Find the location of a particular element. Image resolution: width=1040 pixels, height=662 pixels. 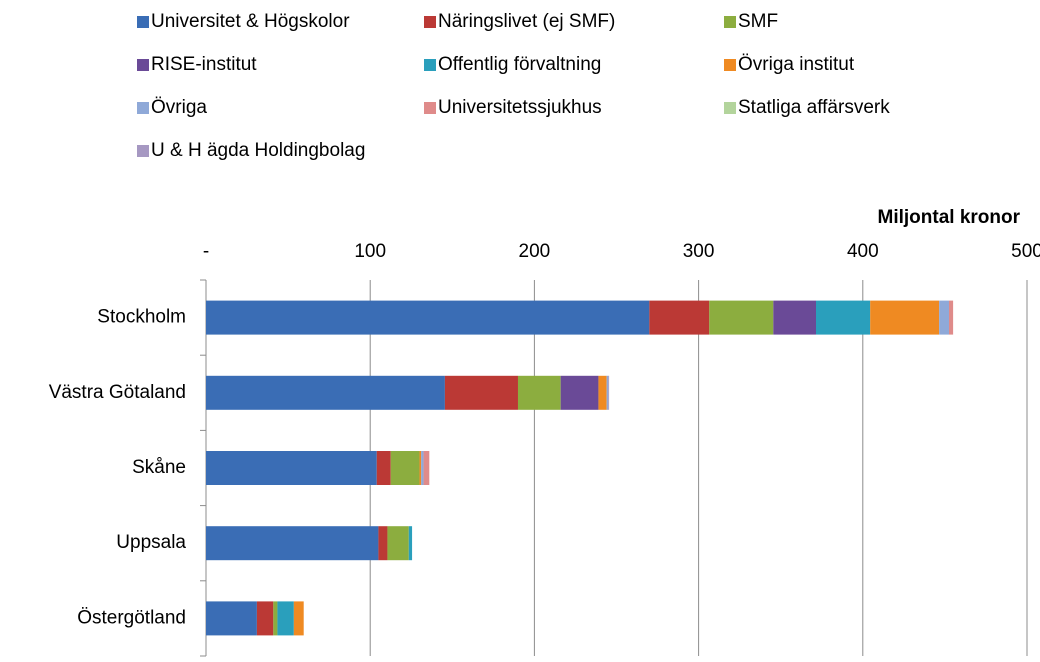

y-tick-label: Östergötland is located at coordinates (131, 617).